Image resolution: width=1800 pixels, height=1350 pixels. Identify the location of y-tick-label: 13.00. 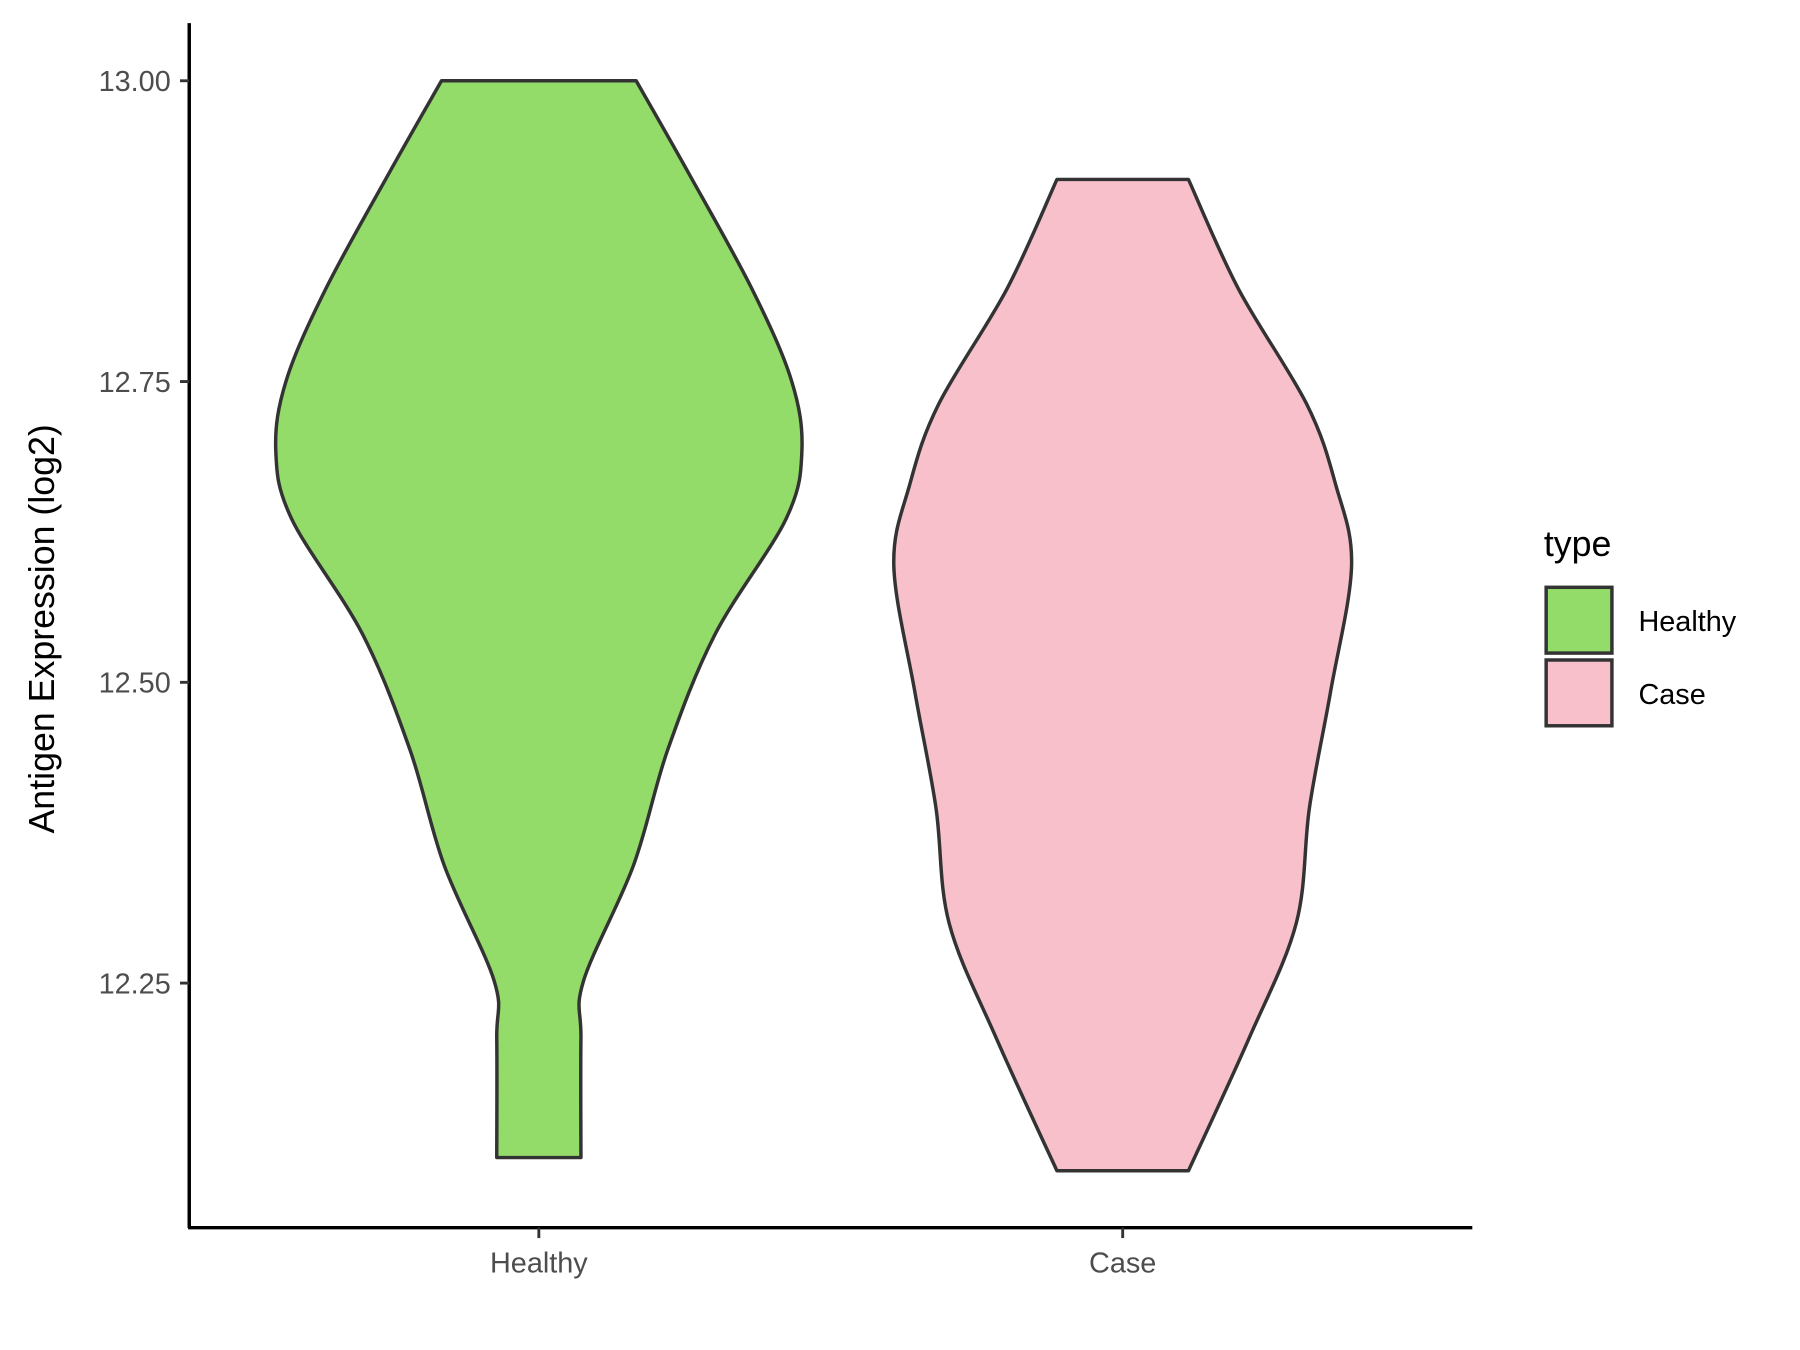
(135, 82).